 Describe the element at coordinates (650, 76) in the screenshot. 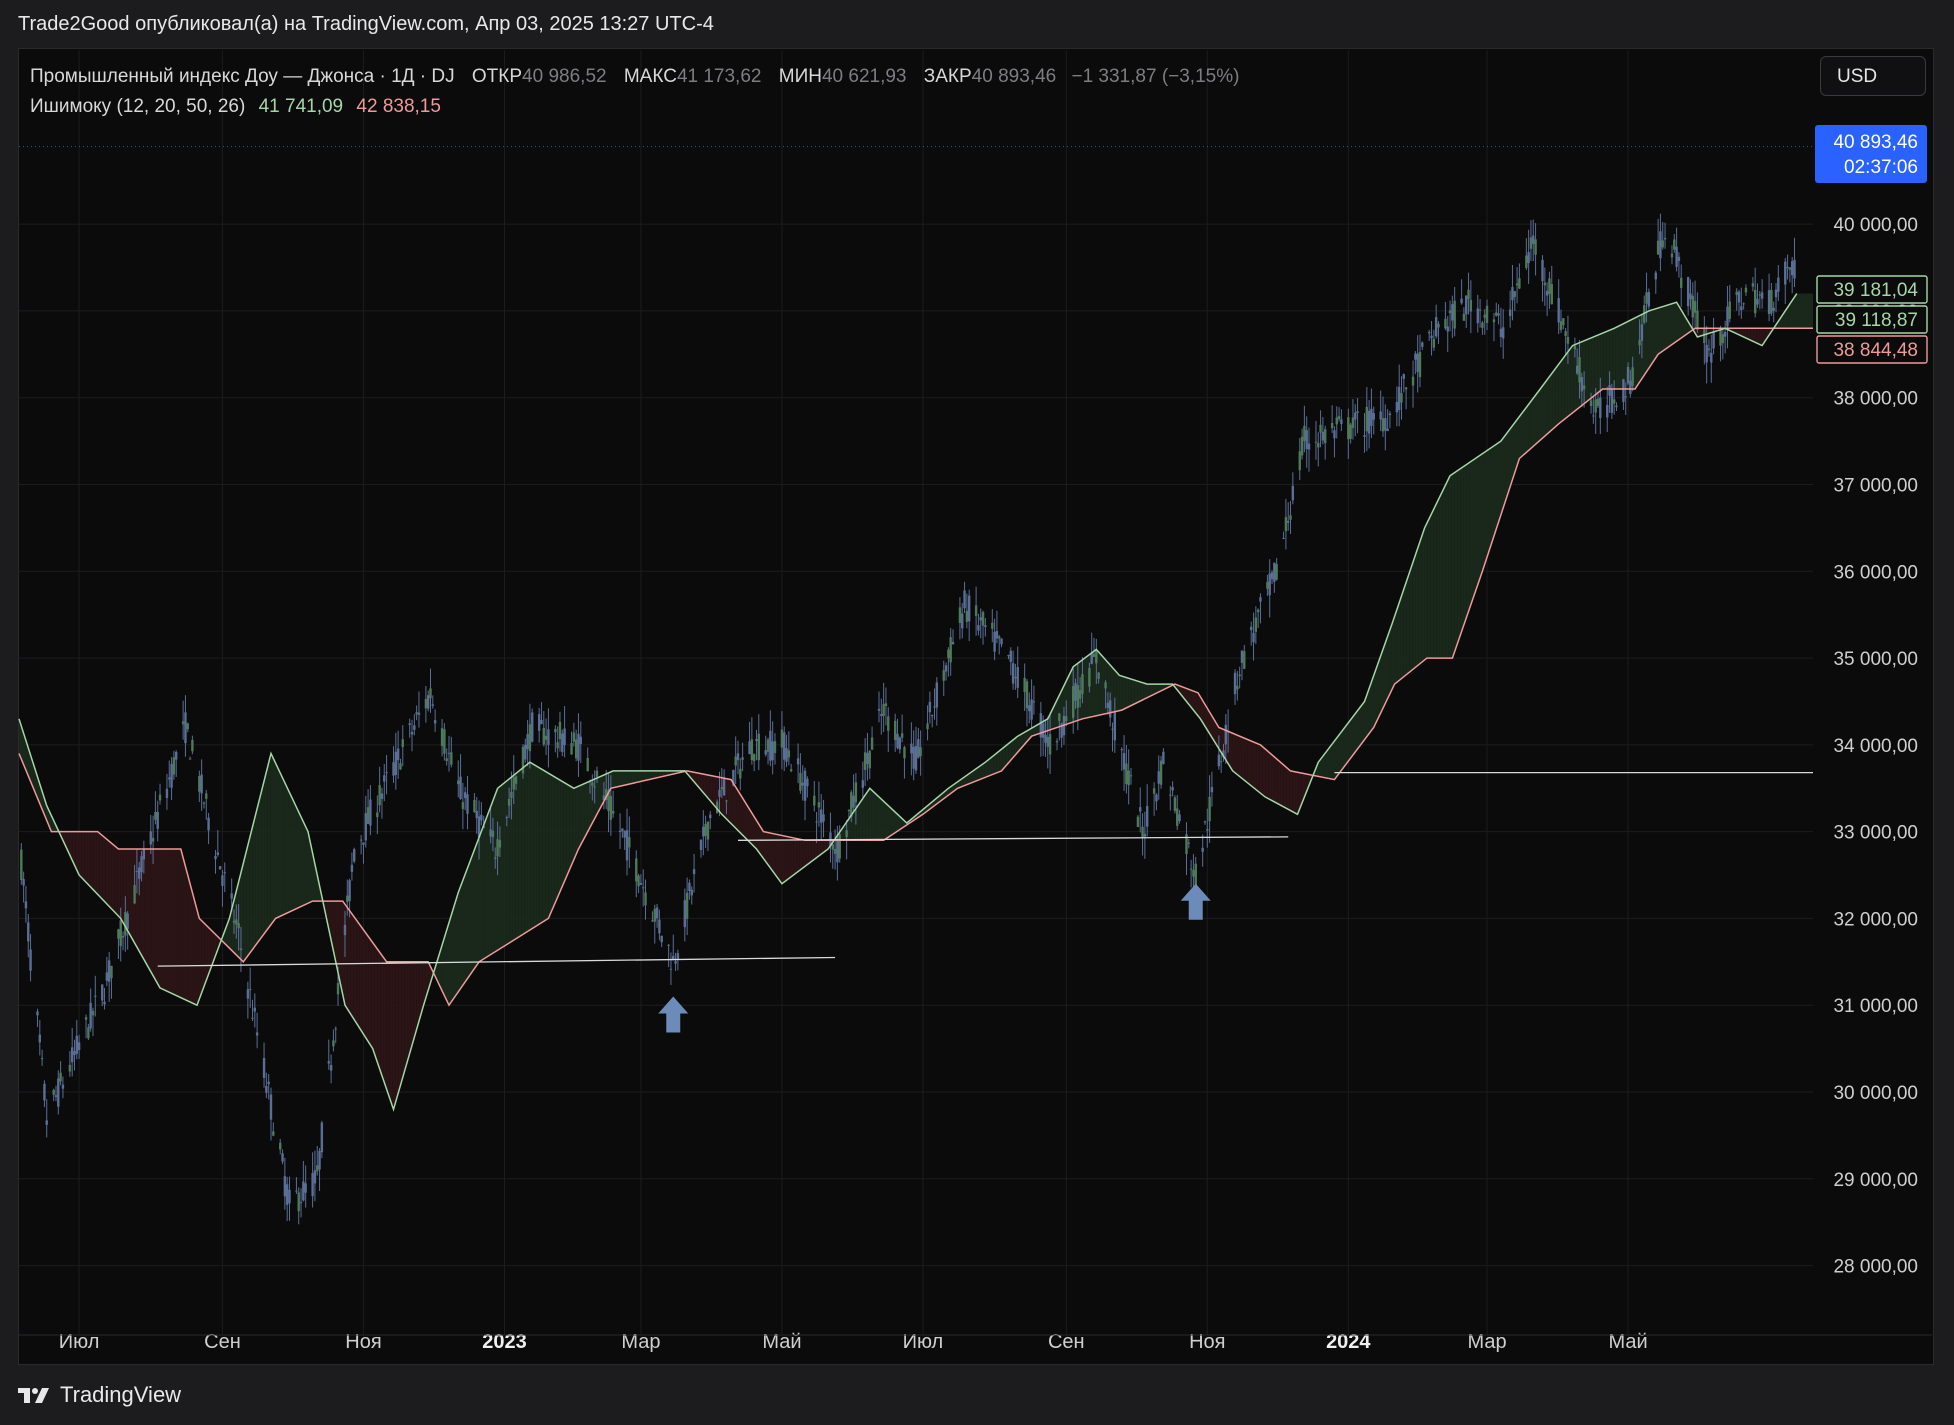

I see `high-label: МАКС` at that location.